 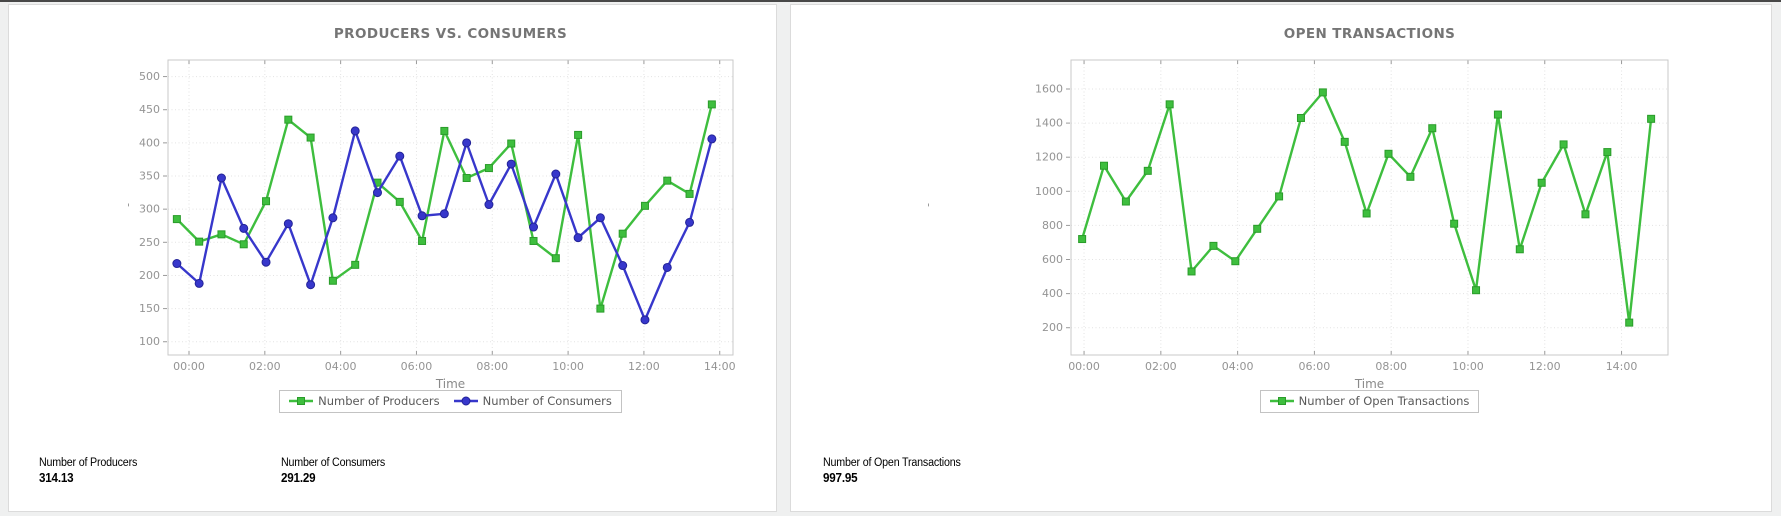 I want to click on svg-text: 250, so click(x=149, y=242).